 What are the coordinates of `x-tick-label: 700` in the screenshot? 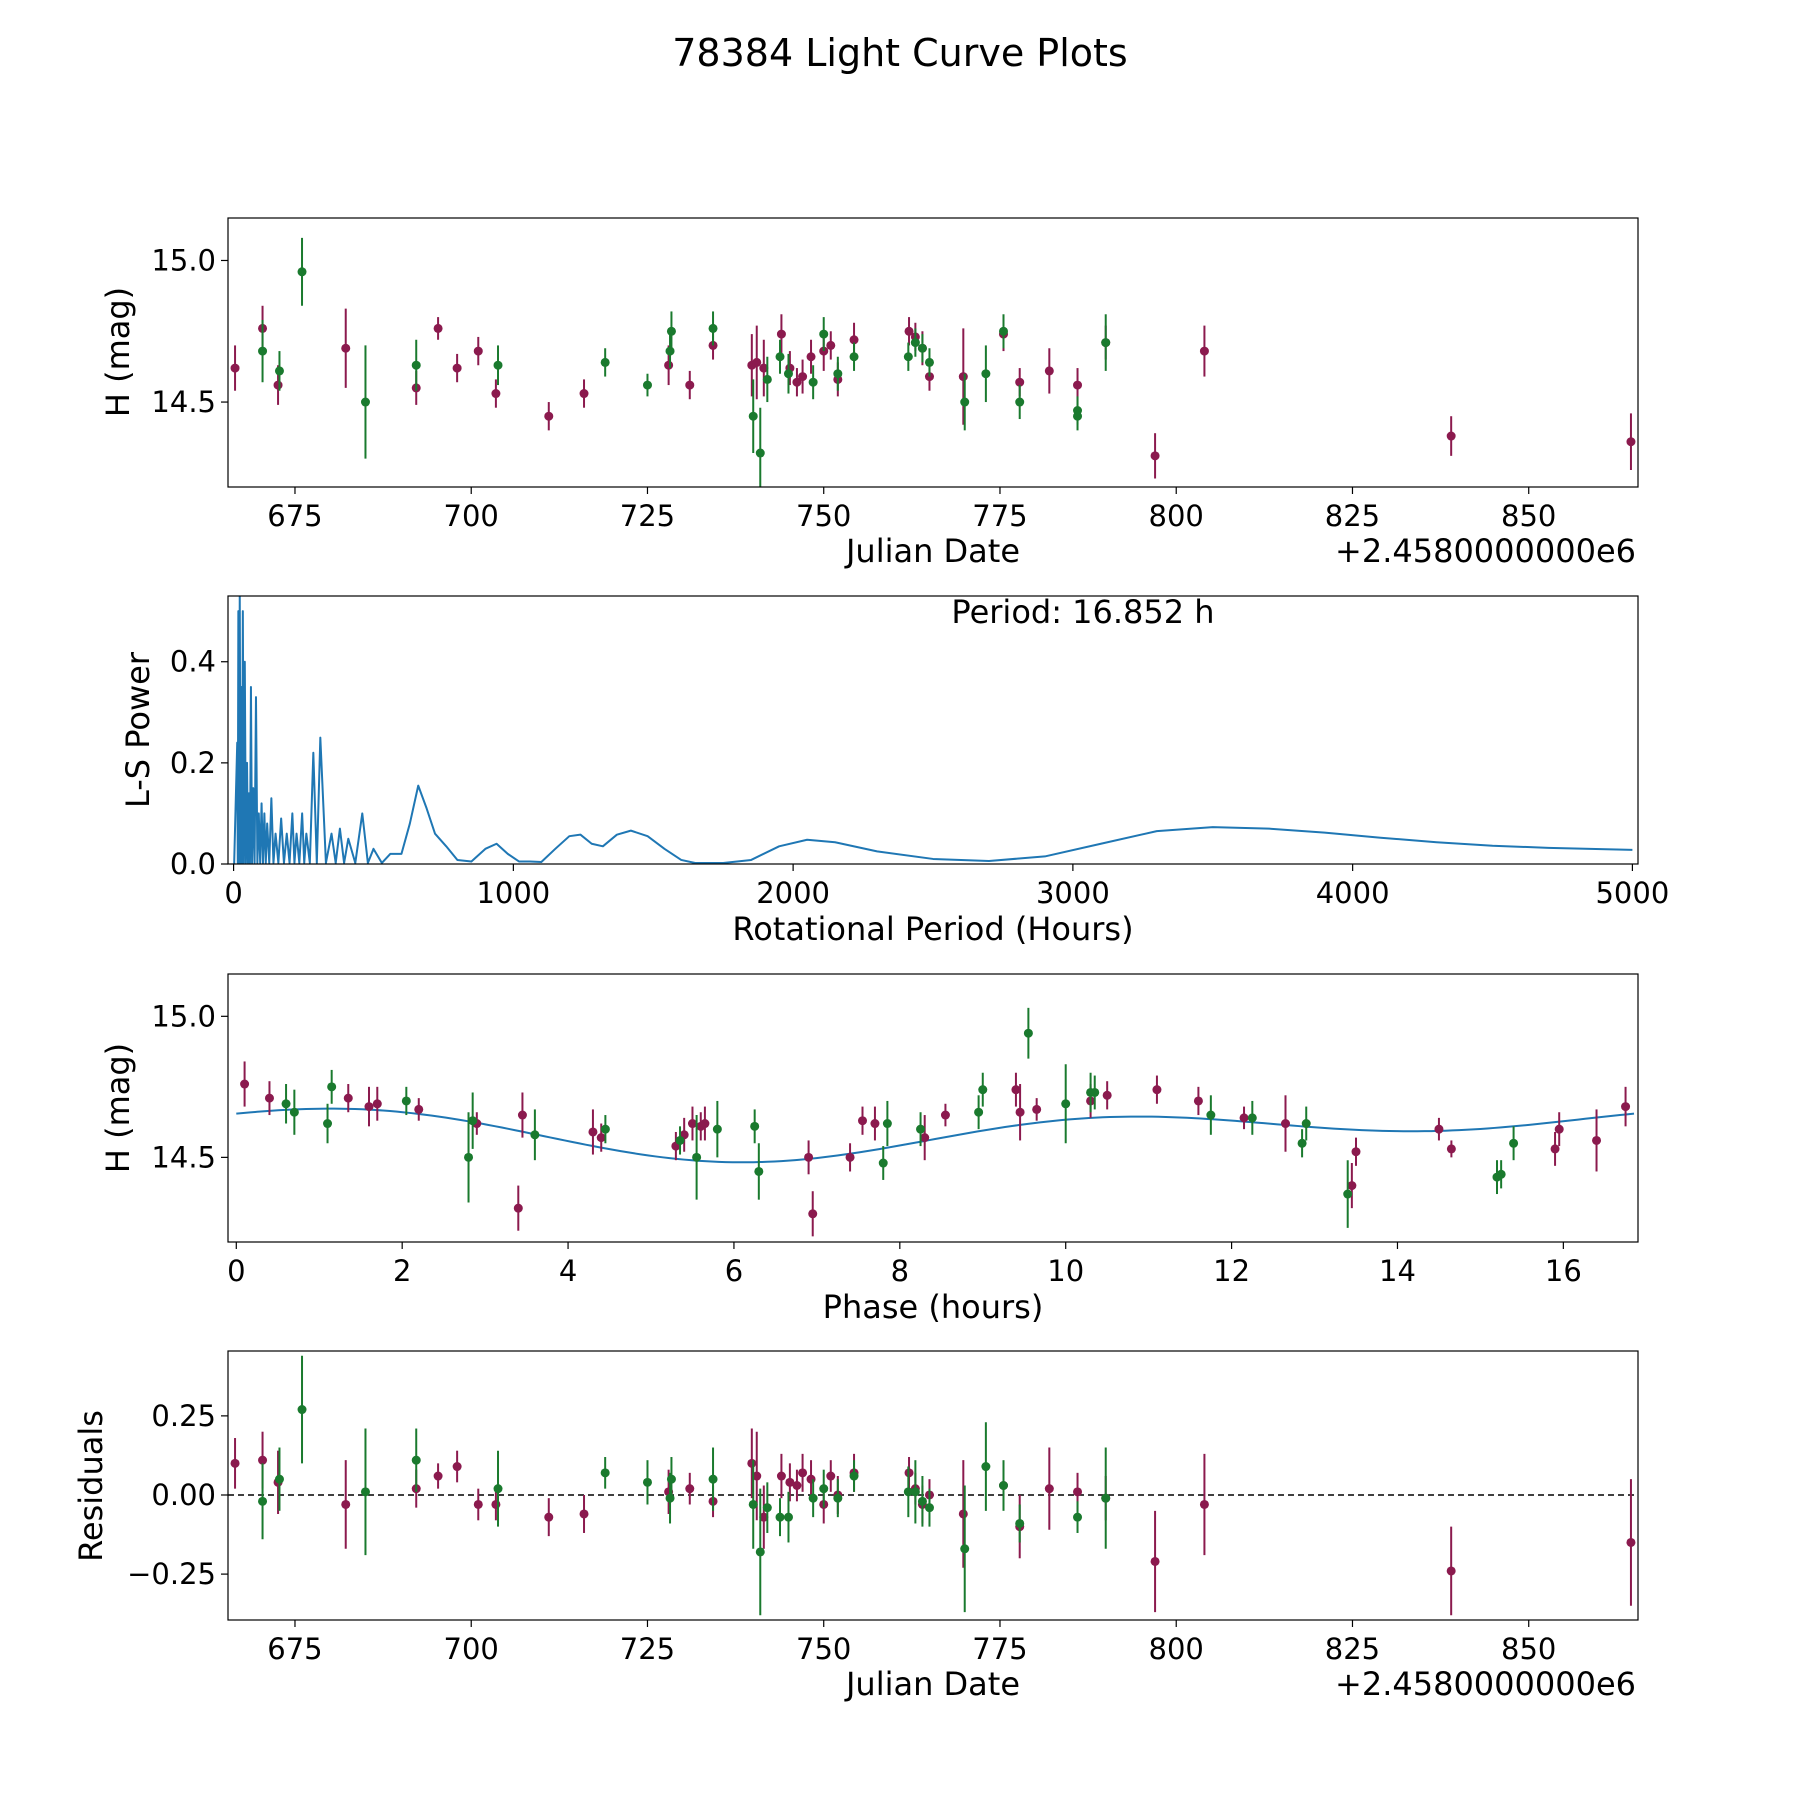 It's located at (471, 1649).